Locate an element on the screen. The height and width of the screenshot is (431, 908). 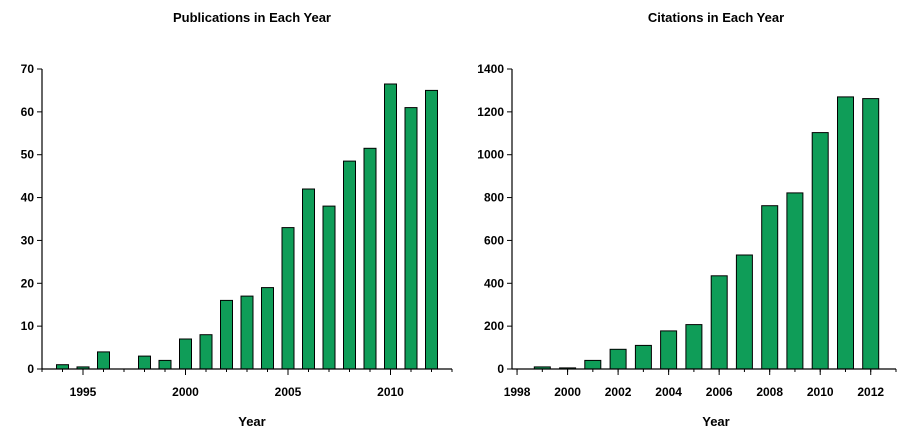
x-tick-label: 2005 is located at coordinates (288, 392).